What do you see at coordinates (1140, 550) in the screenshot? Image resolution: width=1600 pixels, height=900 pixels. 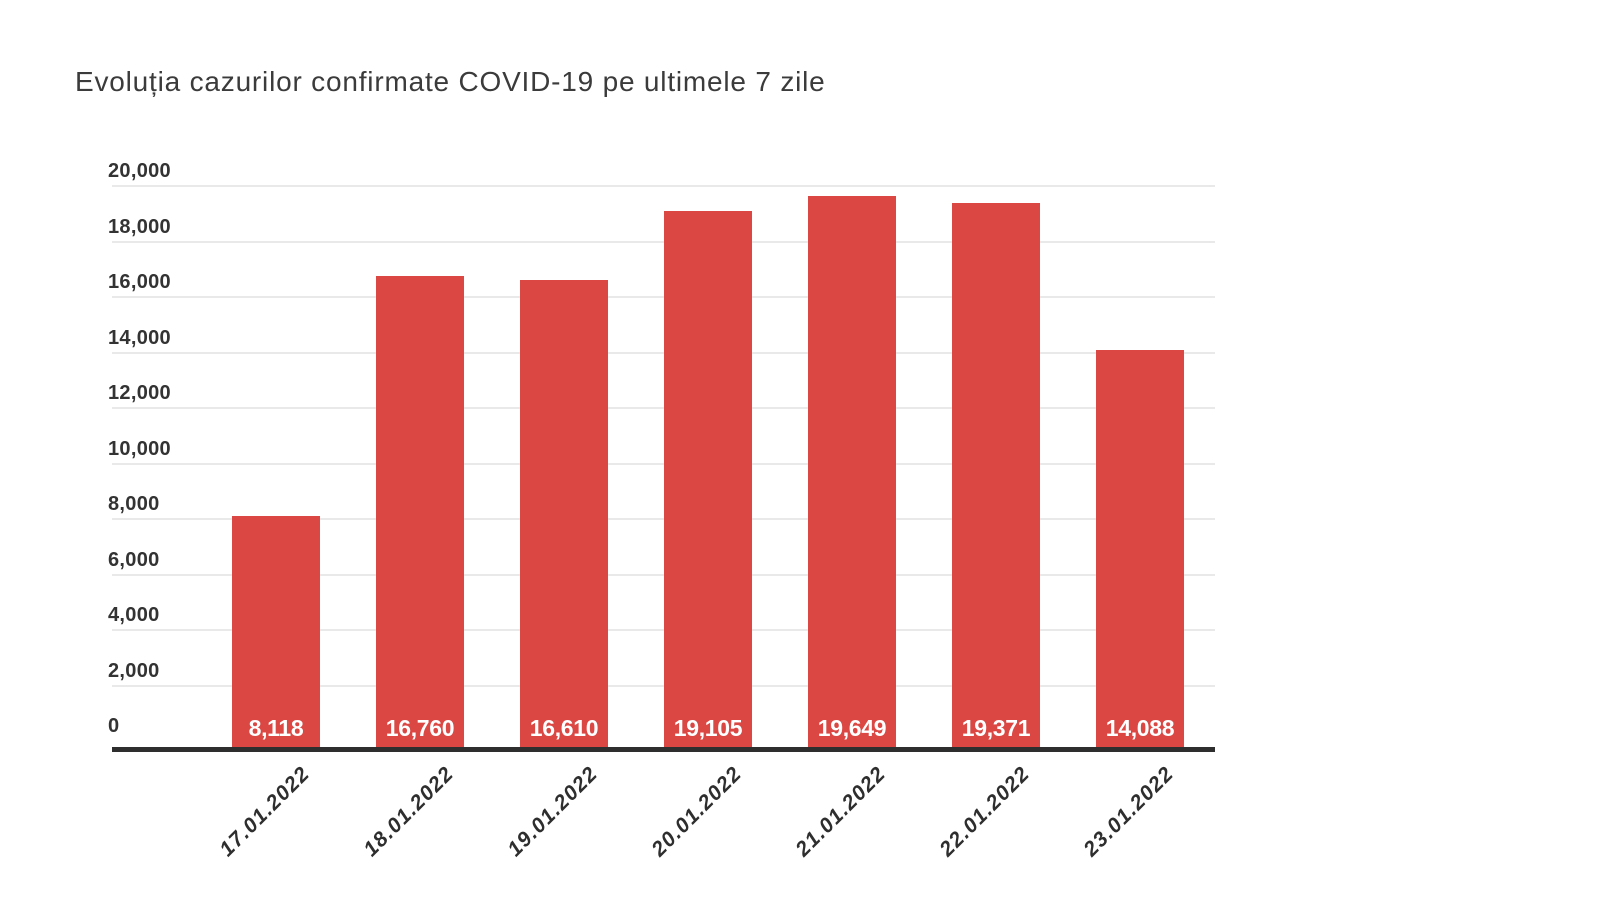 I see `bar: 14,088` at bounding box center [1140, 550].